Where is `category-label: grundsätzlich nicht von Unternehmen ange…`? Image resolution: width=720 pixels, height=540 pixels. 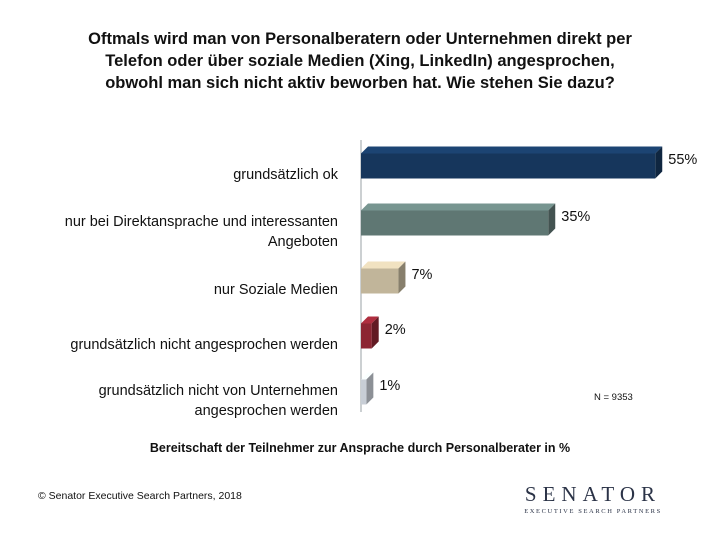 category-label: grundsätzlich nicht von Unternehmen ange… is located at coordinates (218, 401).